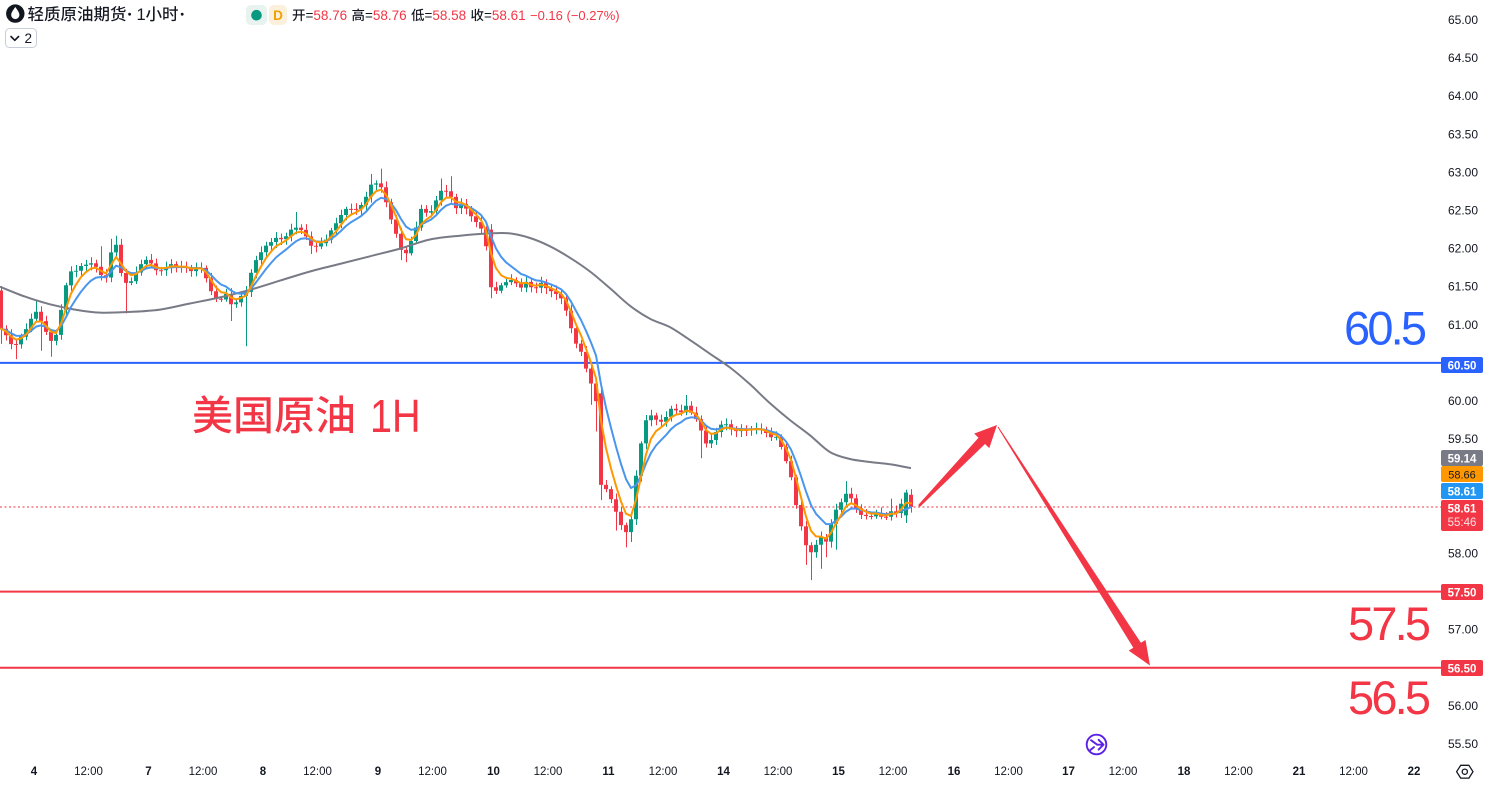  I want to click on svg-text: 61.50, so click(1463, 287).